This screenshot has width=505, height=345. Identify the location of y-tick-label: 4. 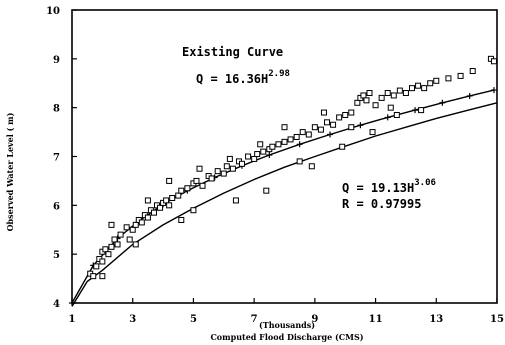
(56, 304).